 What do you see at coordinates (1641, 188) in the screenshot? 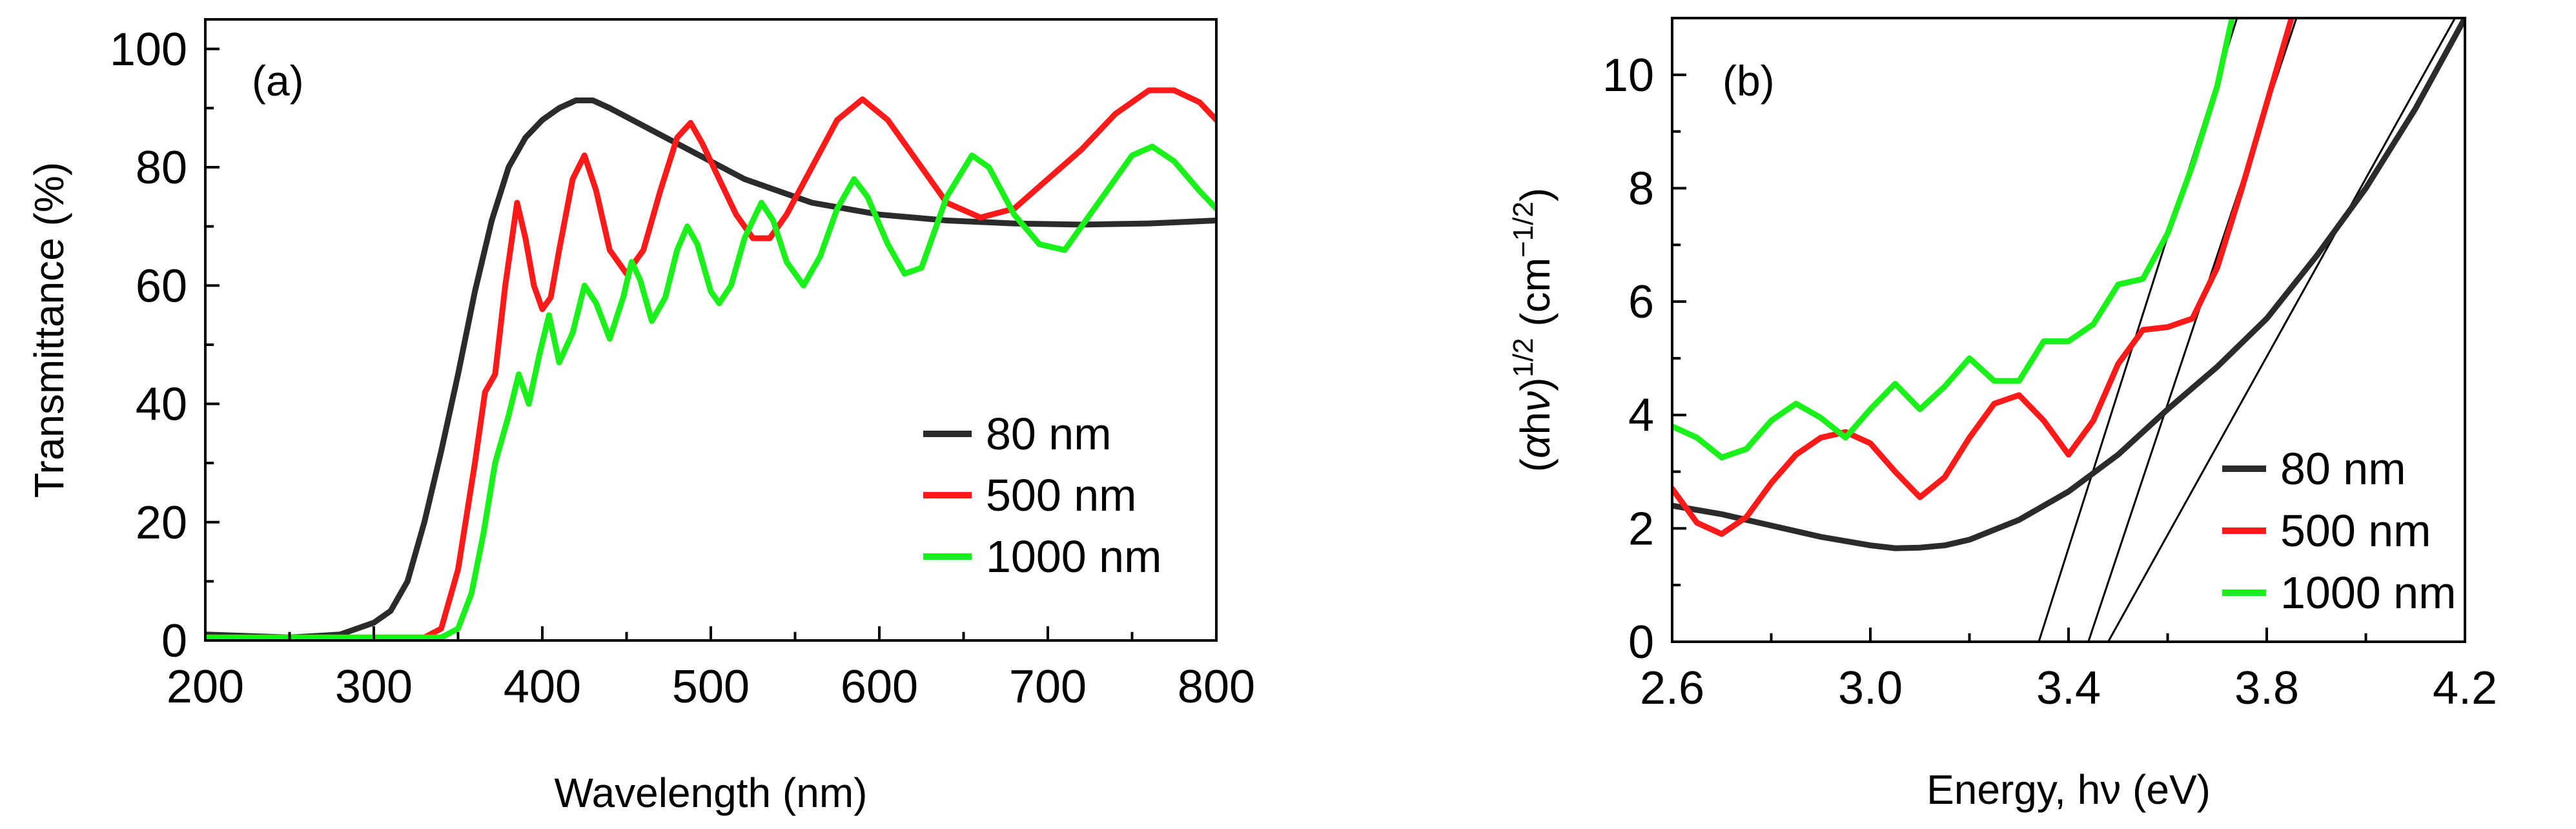
I see `panel-b-y-tick-label: 8` at bounding box center [1641, 188].